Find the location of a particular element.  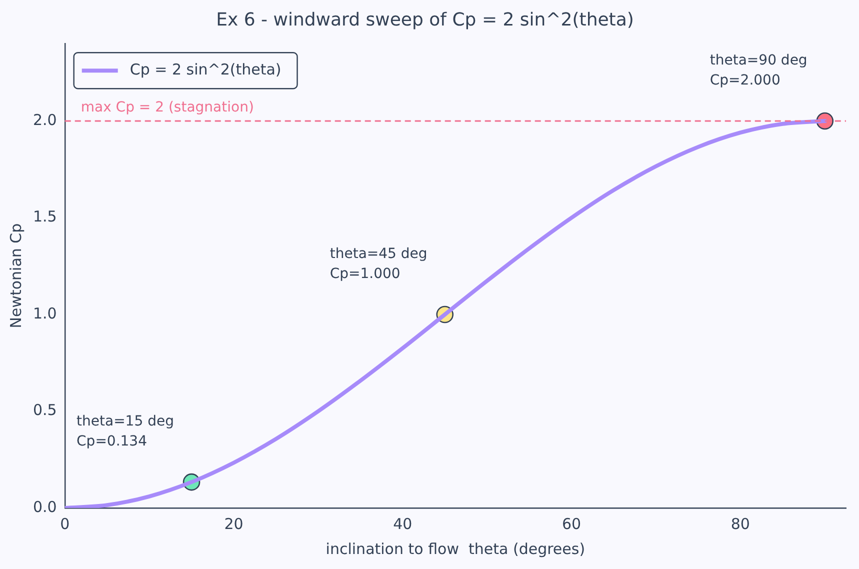

y-axis-title: Newtonian Cp is located at coordinates (15, 275).